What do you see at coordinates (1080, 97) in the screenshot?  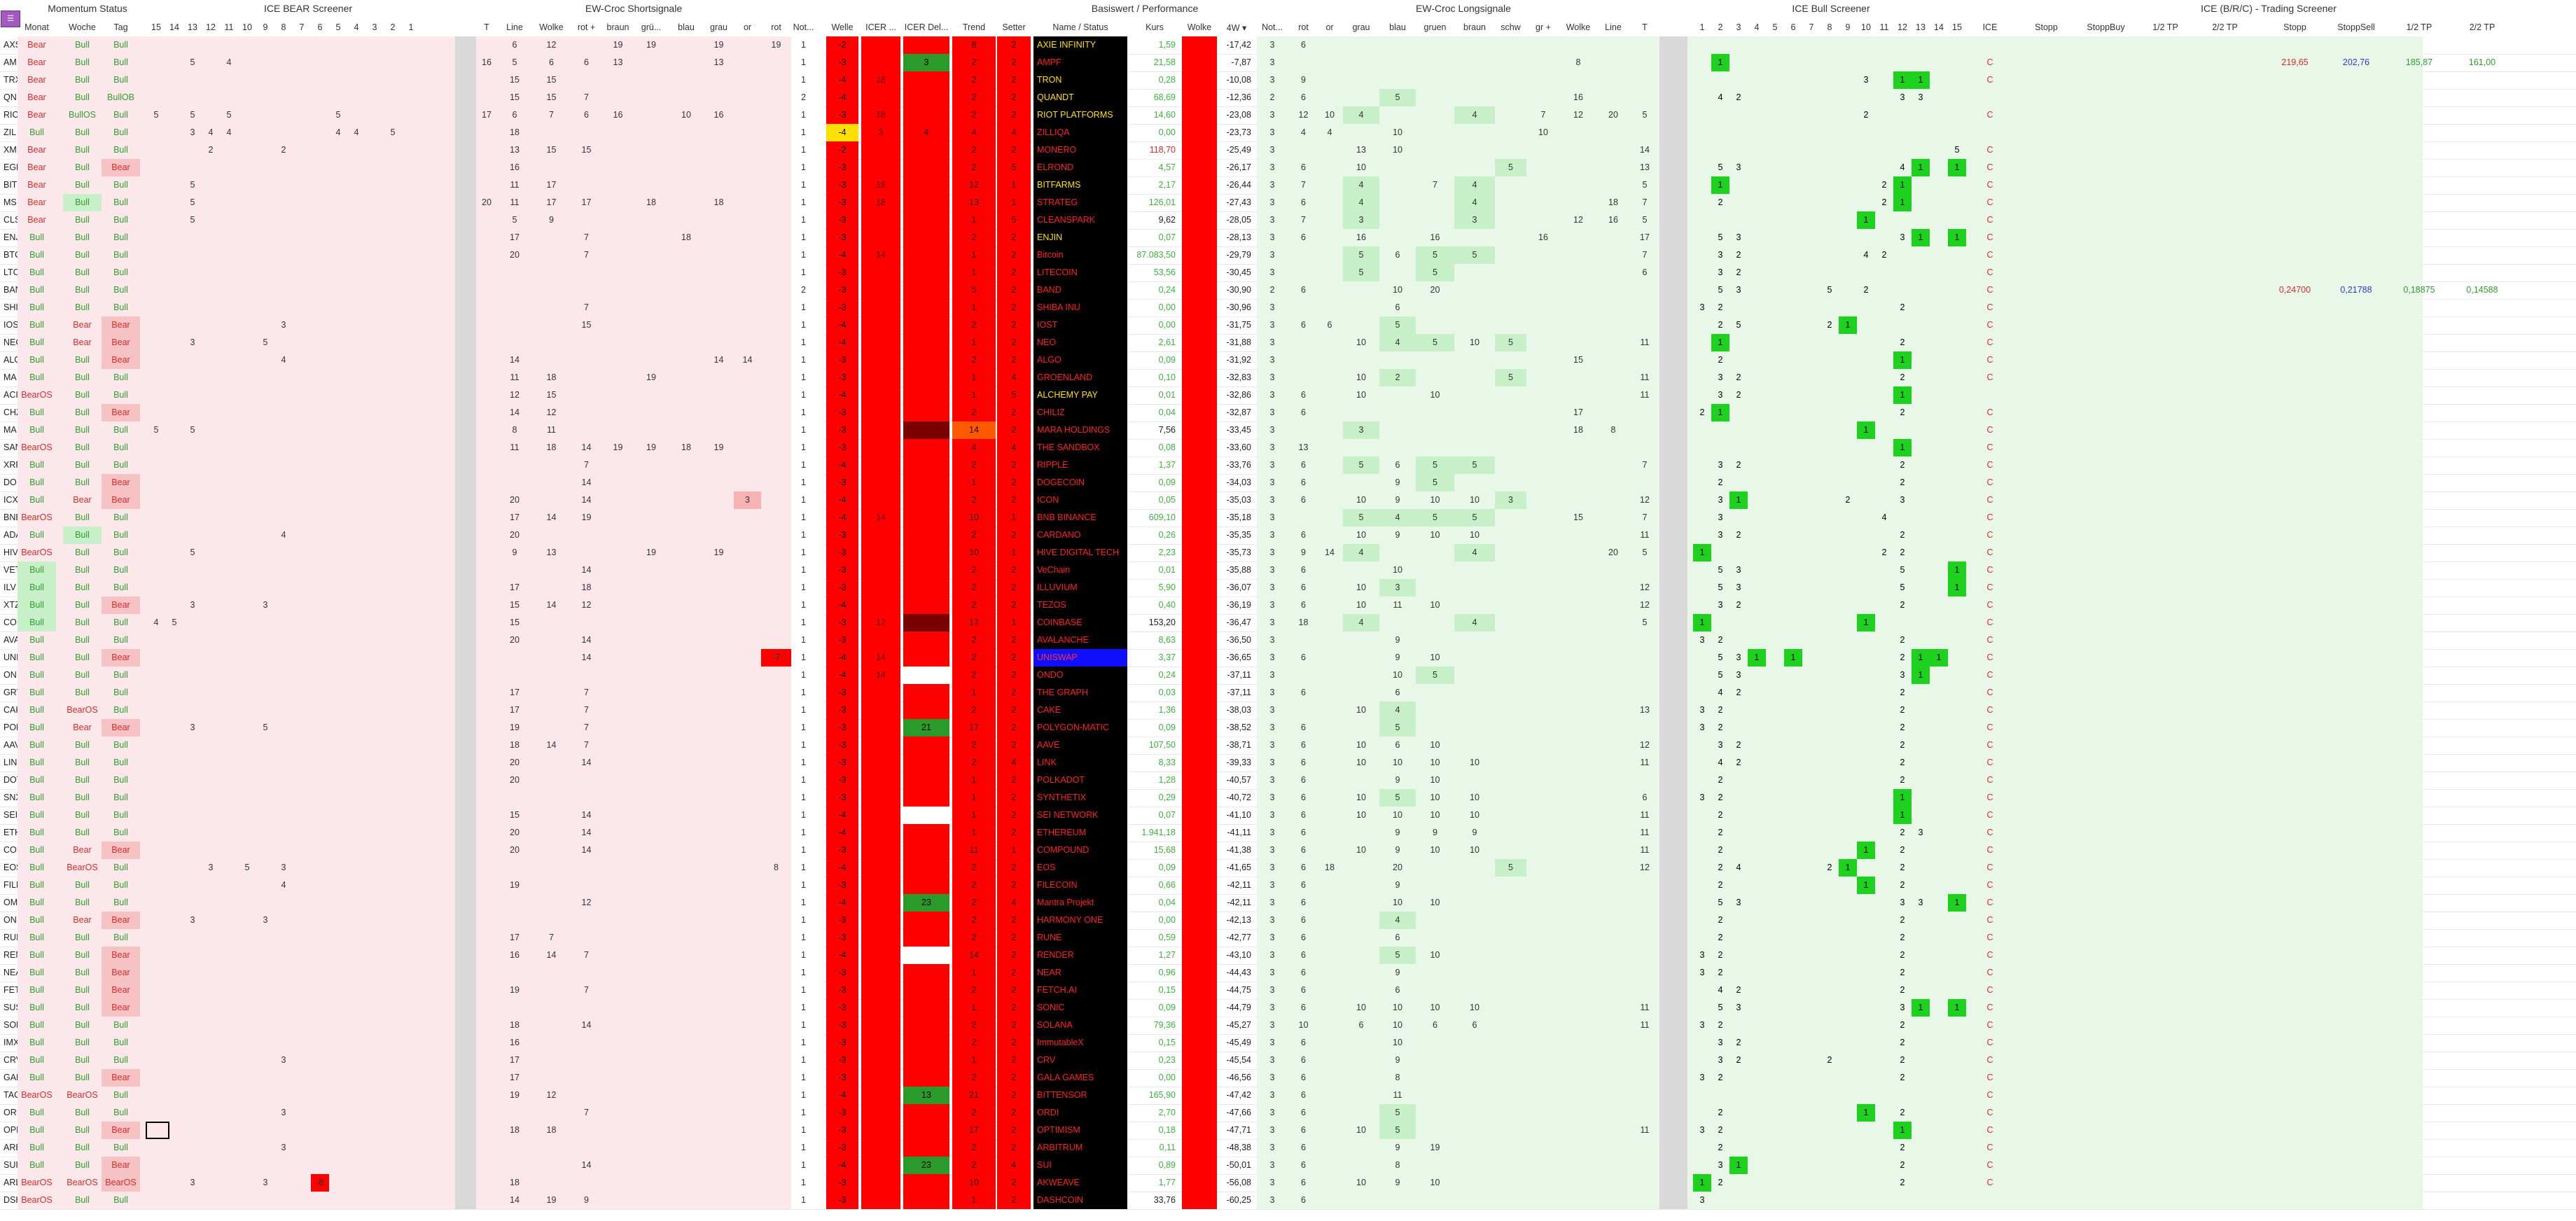 I see `name-status-cell: QUANDT` at bounding box center [1080, 97].